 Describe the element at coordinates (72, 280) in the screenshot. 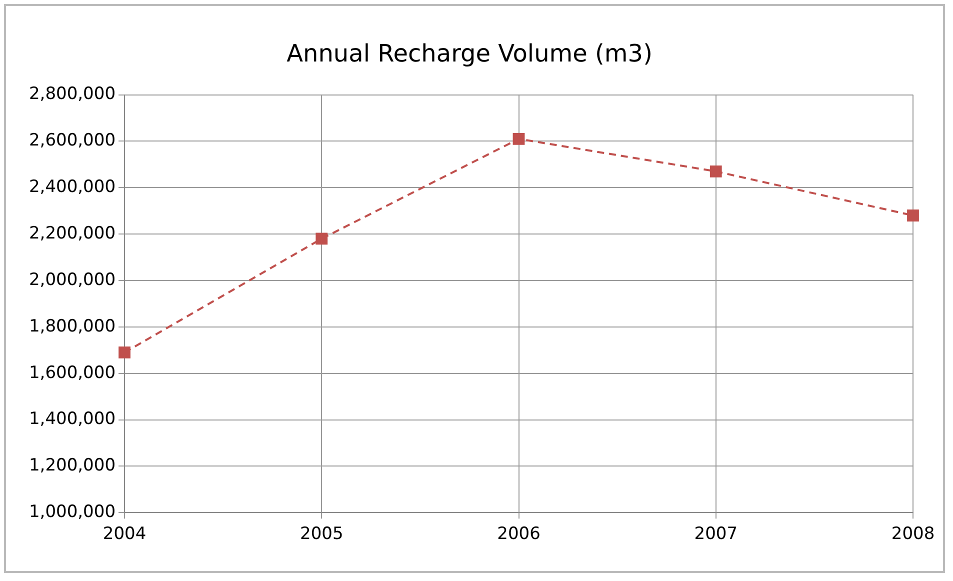

I see `y-tick-label: 2,000,000` at that location.